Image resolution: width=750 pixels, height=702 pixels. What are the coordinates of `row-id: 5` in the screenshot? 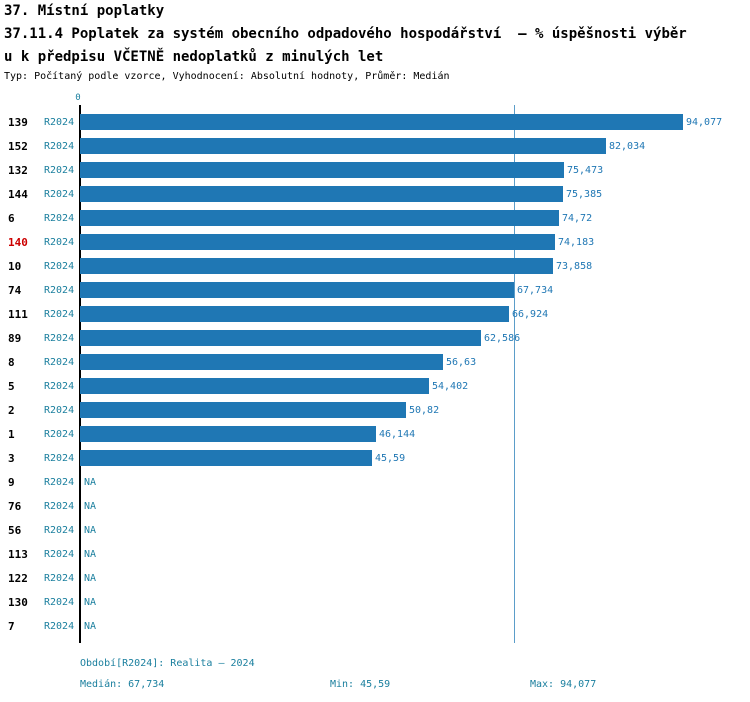 It's located at (11, 386).